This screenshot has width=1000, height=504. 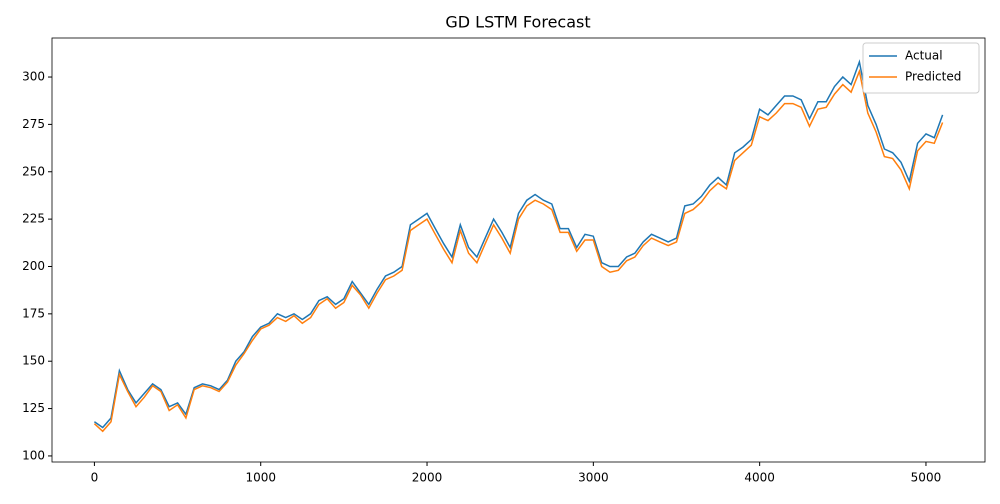 I want to click on y-tick-label: 275, so click(x=33, y=124).